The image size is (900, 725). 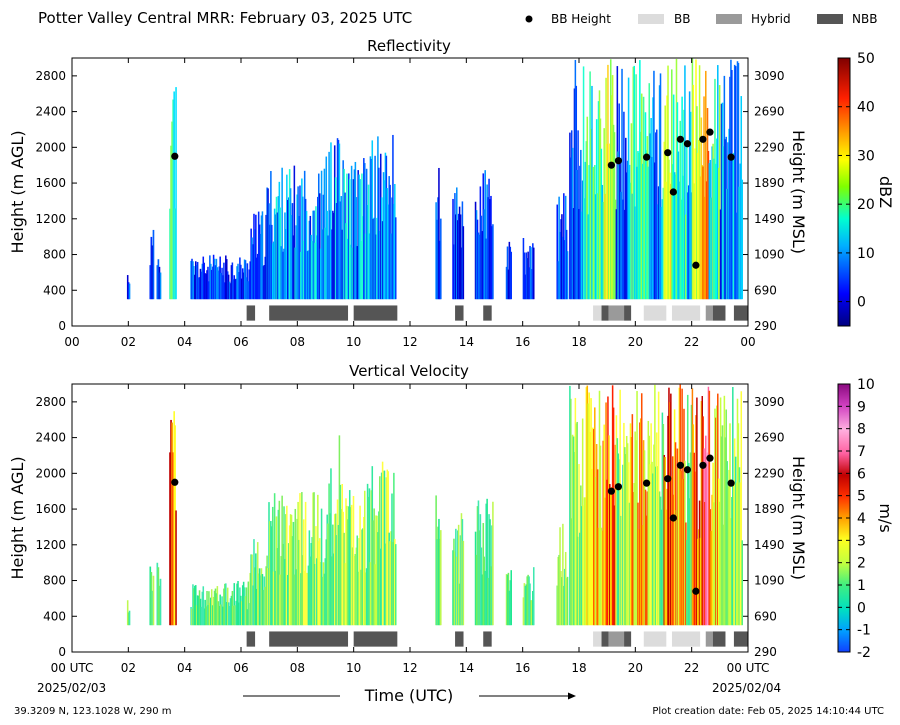 I want to click on y2-tick-label: 690, so click(x=765, y=616).